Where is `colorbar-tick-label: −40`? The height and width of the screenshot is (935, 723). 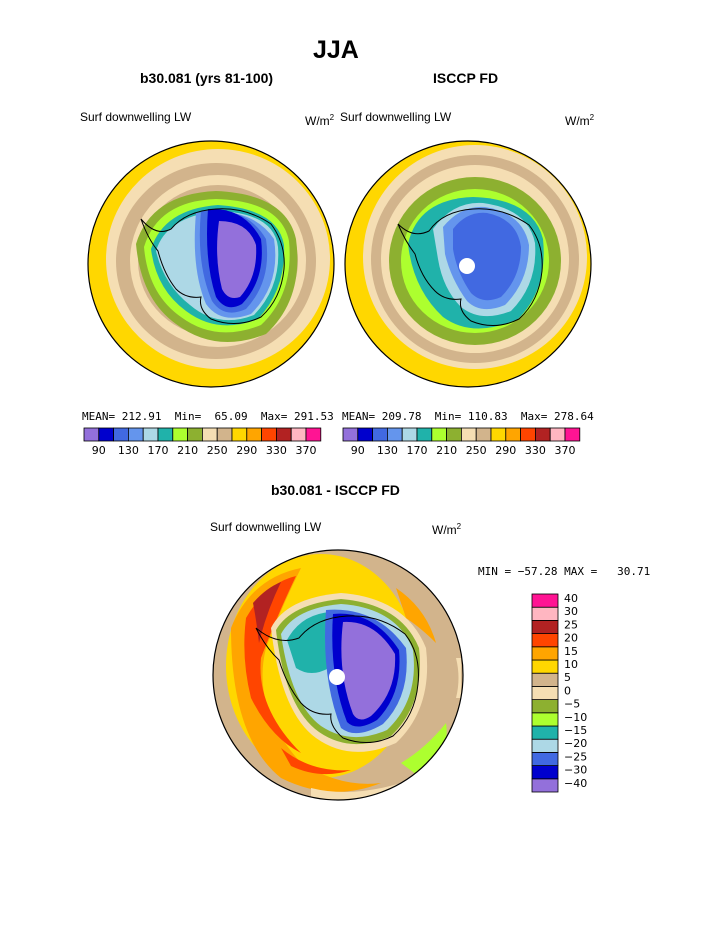 colorbar-tick-label: −40 is located at coordinates (575, 783).